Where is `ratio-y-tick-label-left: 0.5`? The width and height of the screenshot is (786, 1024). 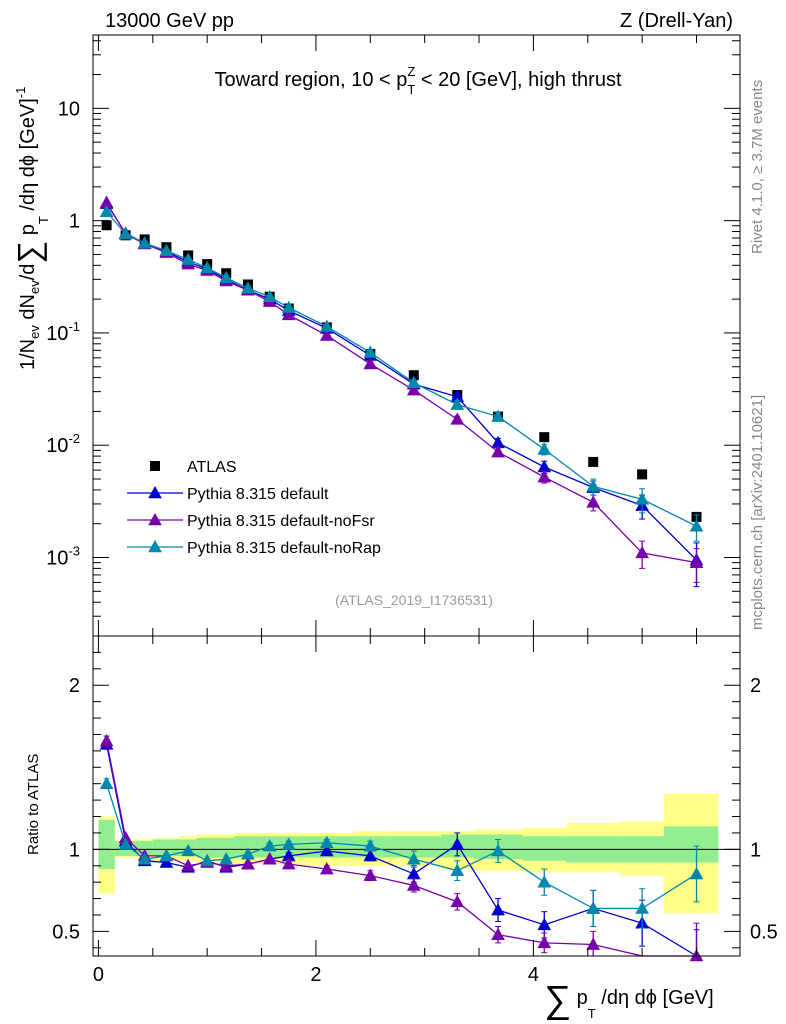 ratio-y-tick-label-left: 0.5 is located at coordinates (66, 932).